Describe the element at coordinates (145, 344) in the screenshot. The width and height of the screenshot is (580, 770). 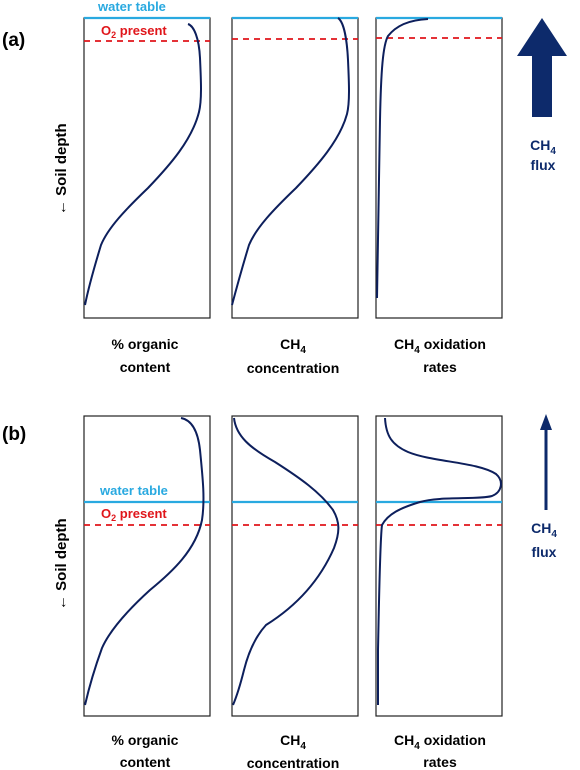
I see `panel-a-caption-organic-line1: % organic` at that location.